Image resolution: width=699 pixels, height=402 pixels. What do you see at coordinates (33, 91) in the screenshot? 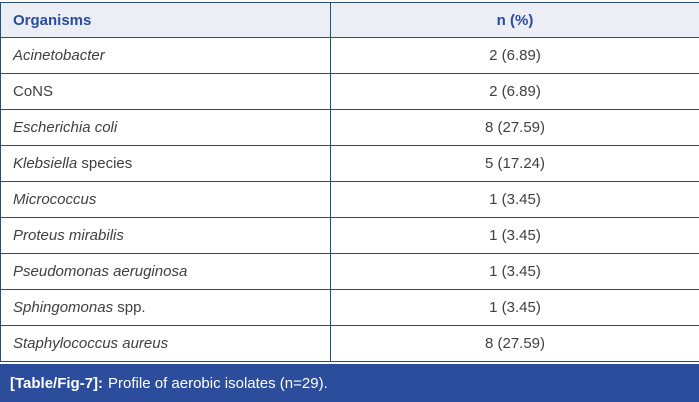
I see `organism-name-regular: CoNS` at bounding box center [33, 91].